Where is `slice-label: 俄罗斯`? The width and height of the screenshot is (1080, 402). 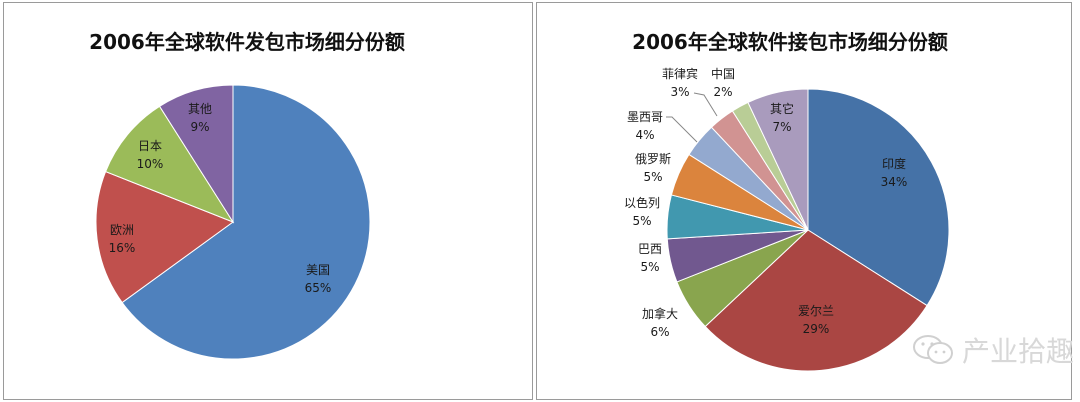
slice-label: 俄罗斯 is located at coordinates (653, 159).